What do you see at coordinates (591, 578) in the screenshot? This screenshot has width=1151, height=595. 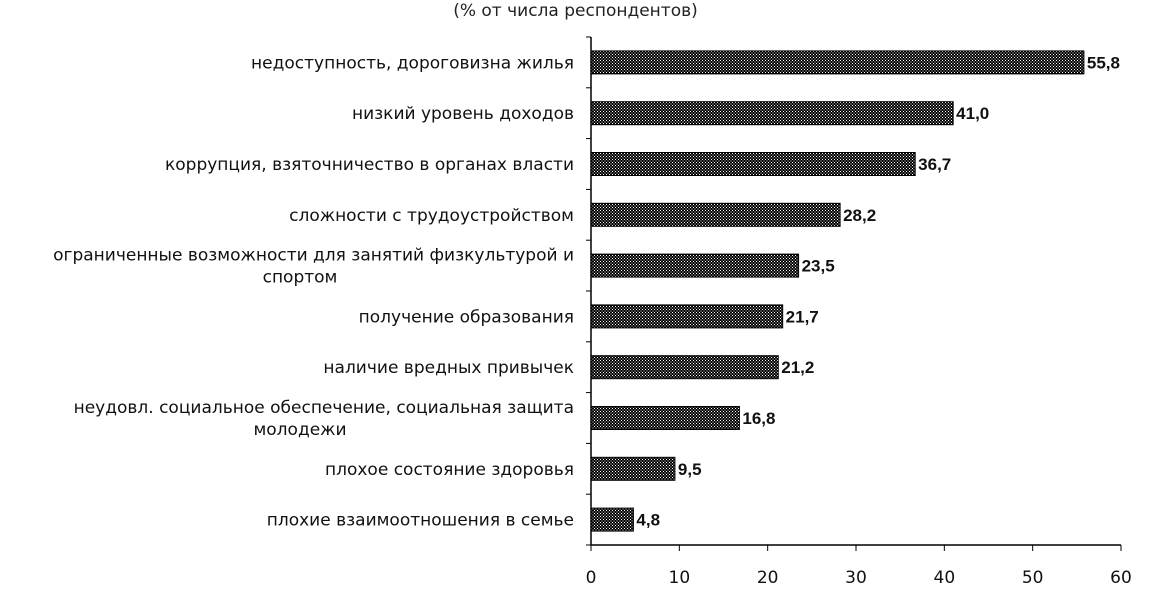 I see `x-tick-label: 0` at bounding box center [591, 578].